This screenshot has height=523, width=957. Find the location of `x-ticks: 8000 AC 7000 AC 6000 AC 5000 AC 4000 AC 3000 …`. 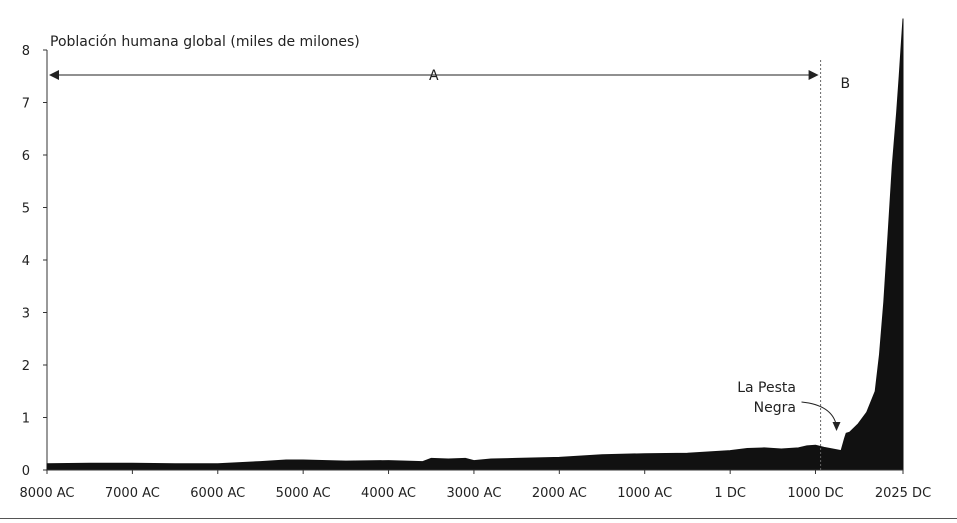

x-ticks: 8000 AC 7000 AC 6000 AC 5000 AC 4000 AC 3000 … is located at coordinates (475, 485).